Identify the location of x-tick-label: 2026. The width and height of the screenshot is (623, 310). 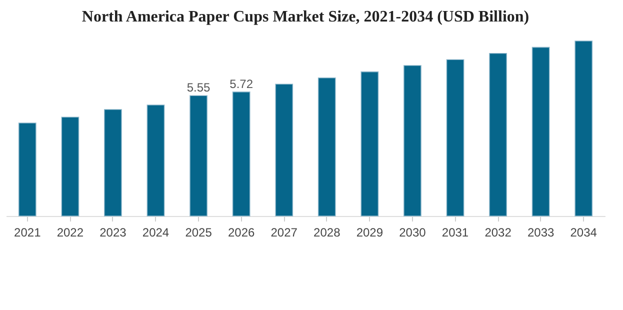
(241, 233).